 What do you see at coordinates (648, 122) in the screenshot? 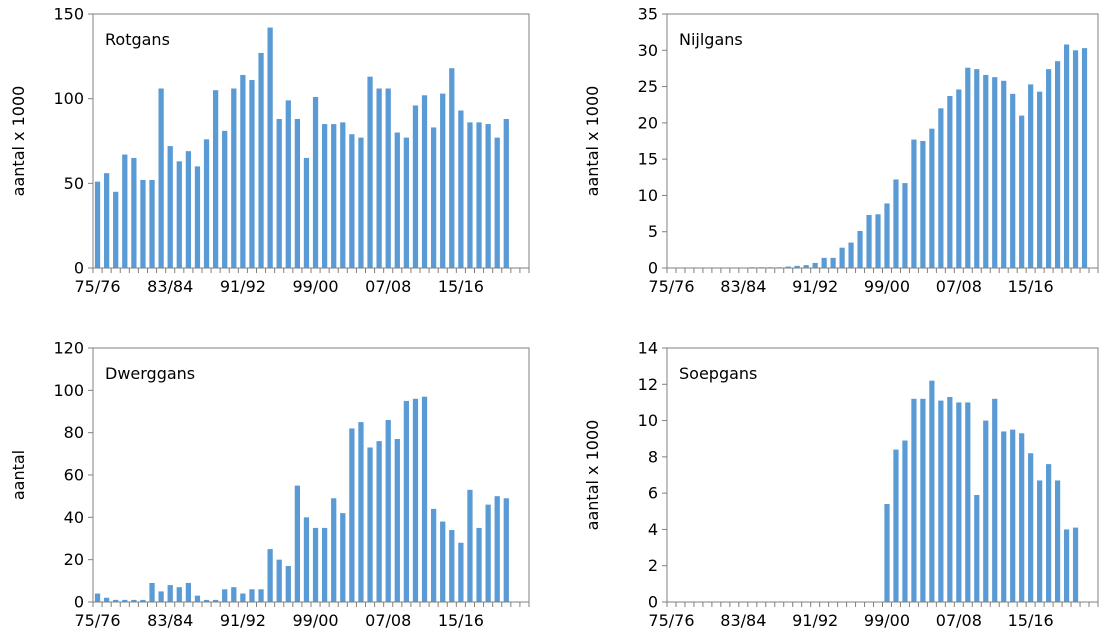
I see `y-tick-label: 20` at bounding box center [648, 122].